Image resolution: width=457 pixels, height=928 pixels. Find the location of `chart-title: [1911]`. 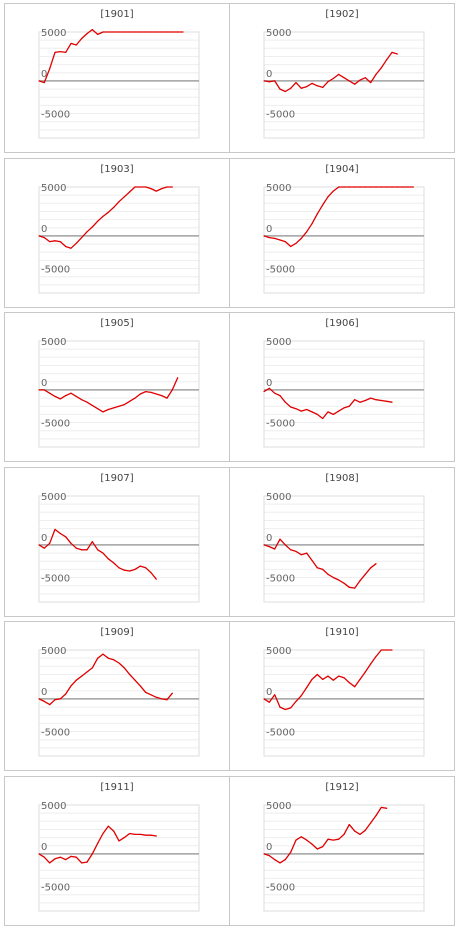

chart-title: [1911] is located at coordinates (117, 787).